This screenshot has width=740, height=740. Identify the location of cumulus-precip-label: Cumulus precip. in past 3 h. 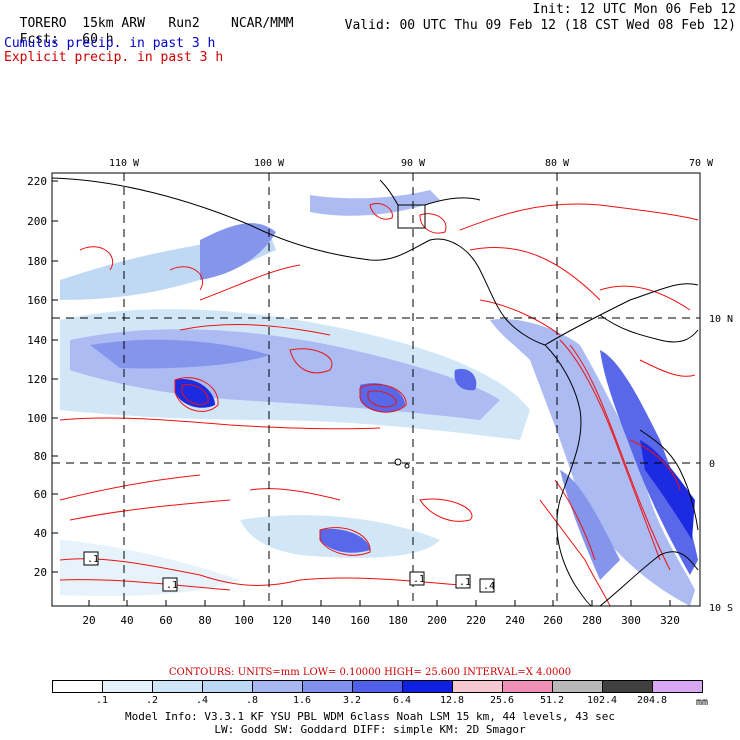
(110, 43).